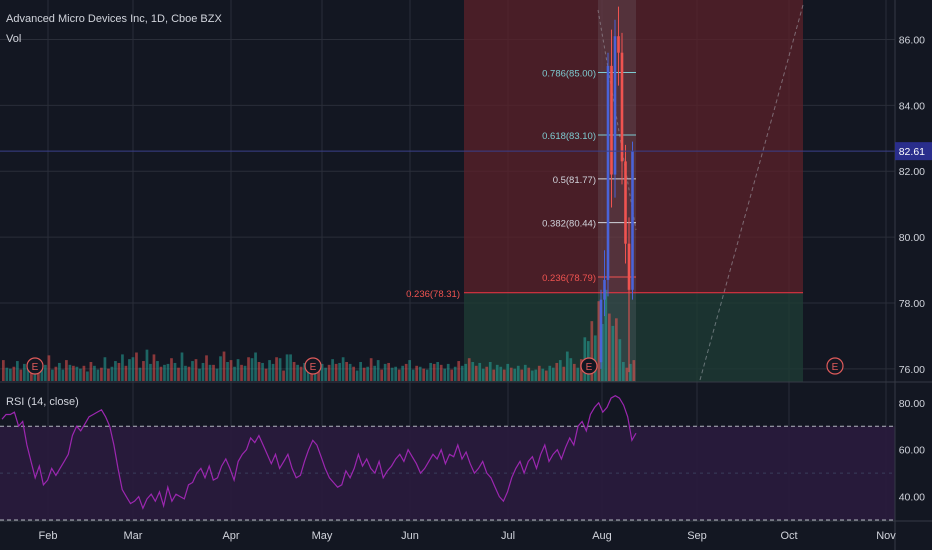 The image size is (932, 550). I want to click on x-tick-label: Oct, so click(788, 536).